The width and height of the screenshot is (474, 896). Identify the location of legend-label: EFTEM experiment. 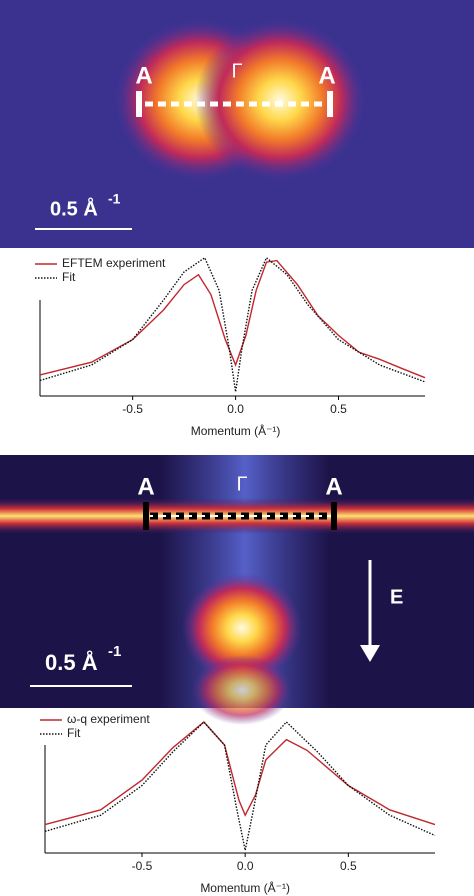
(114, 263).